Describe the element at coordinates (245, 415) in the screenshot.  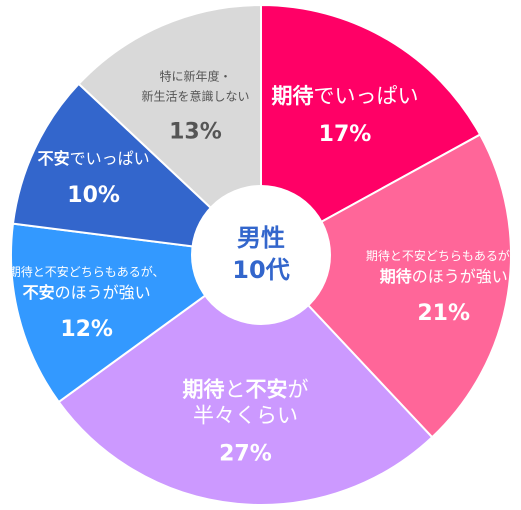
I see `slice-label: 半々くらい` at that location.